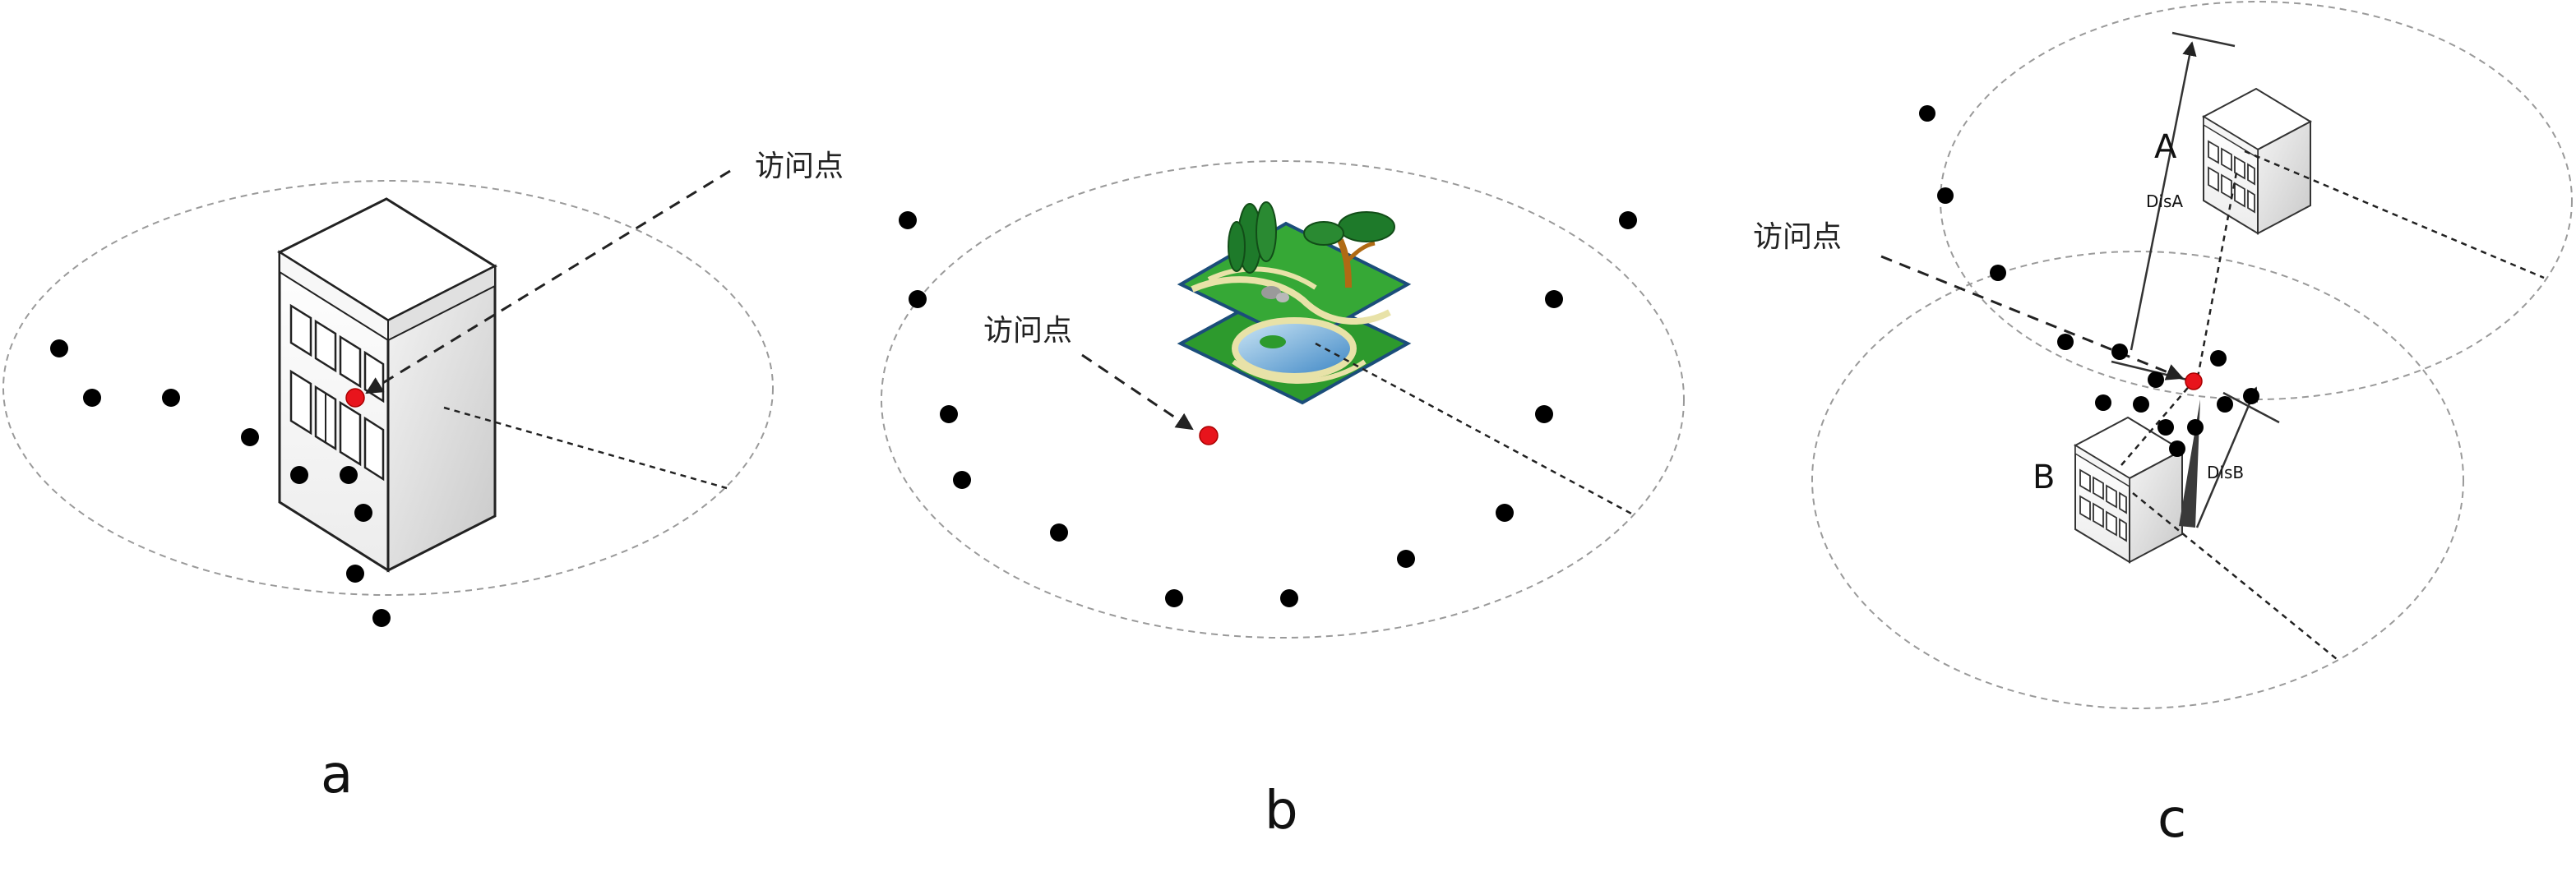 This screenshot has width=2576, height=890. I want to click on panel-c-dis-b-tick, so click(2251, 408).